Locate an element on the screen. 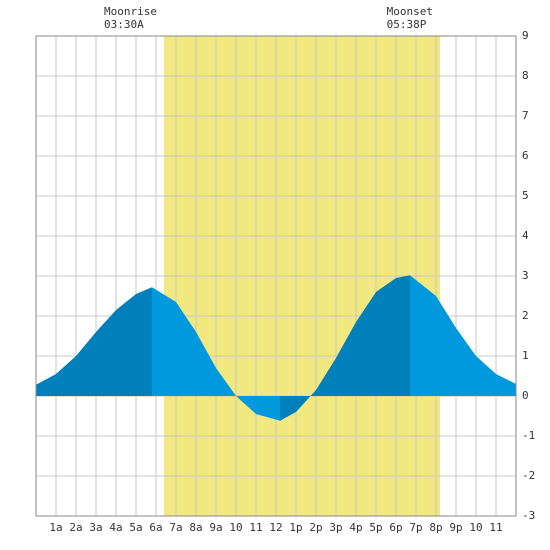 The width and height of the screenshot is (550, 550). y-tick-label: 1 is located at coordinates (525, 355).